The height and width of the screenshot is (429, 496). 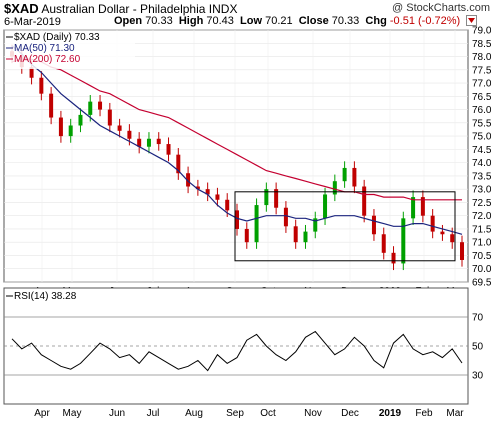 What do you see at coordinates (482, 44) in the screenshot?
I see `price-y-tick-label: 78.5` at bounding box center [482, 44].